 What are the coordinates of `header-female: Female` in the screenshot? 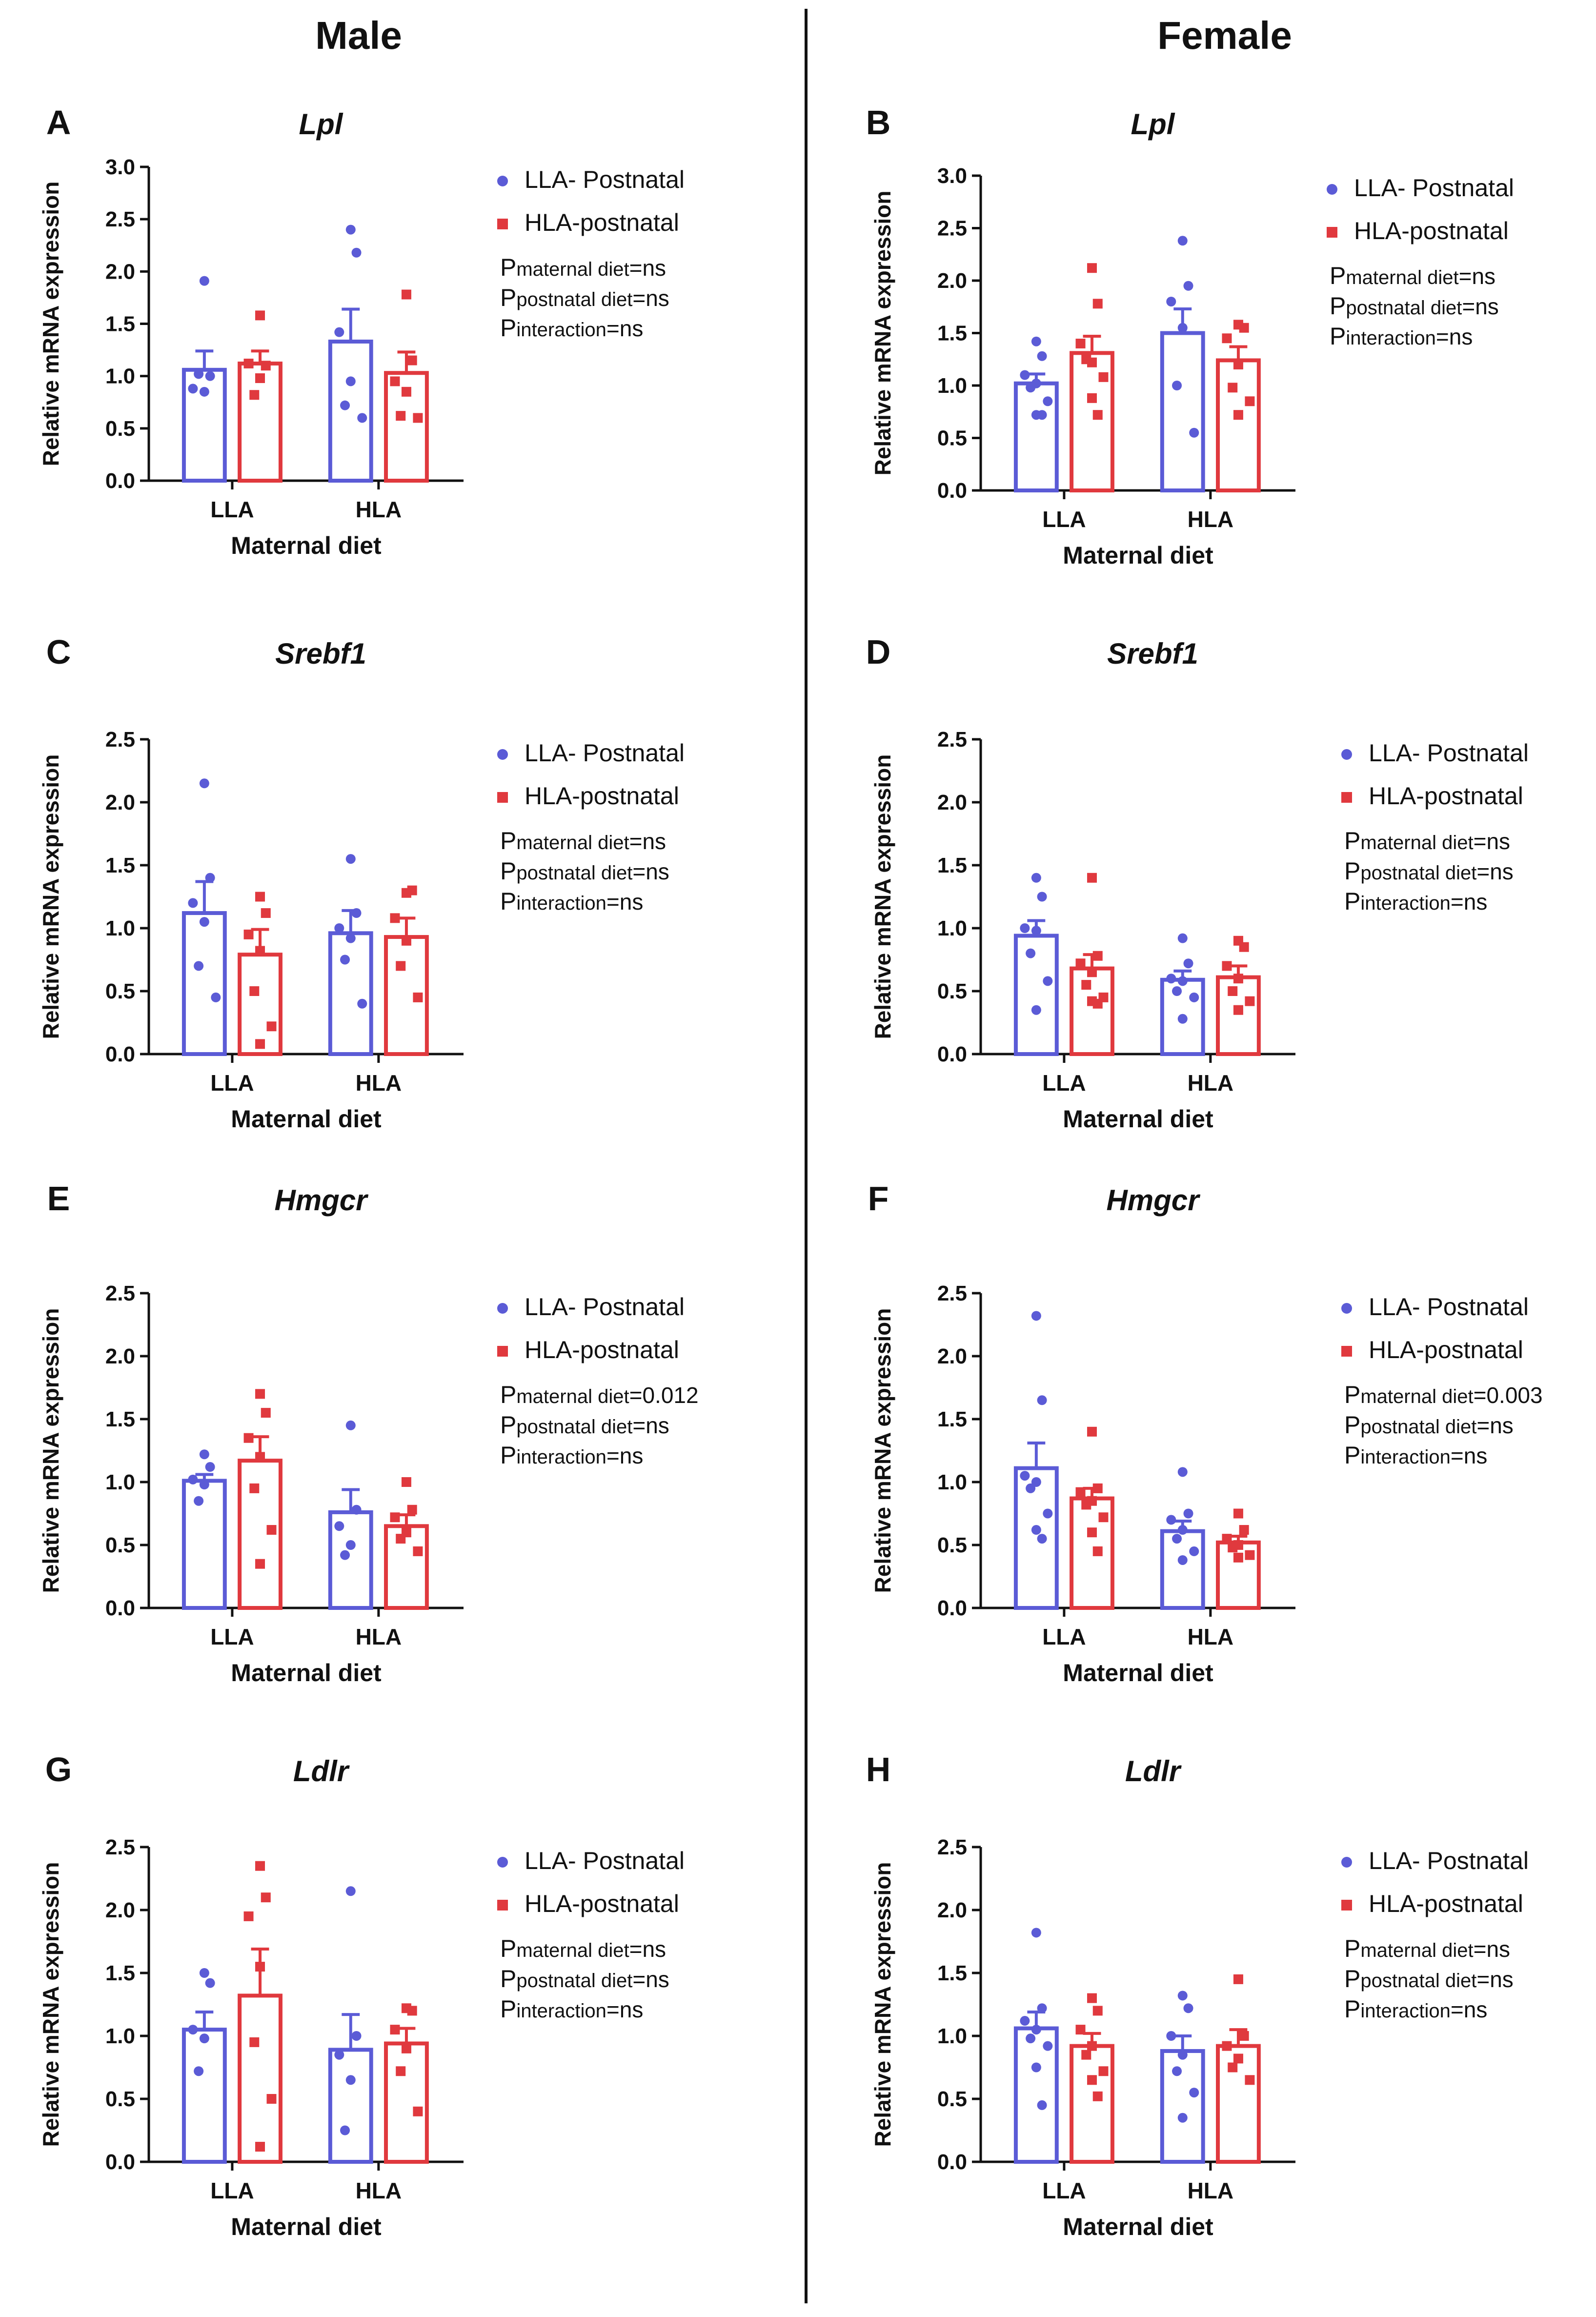 It's located at (1225, 35).